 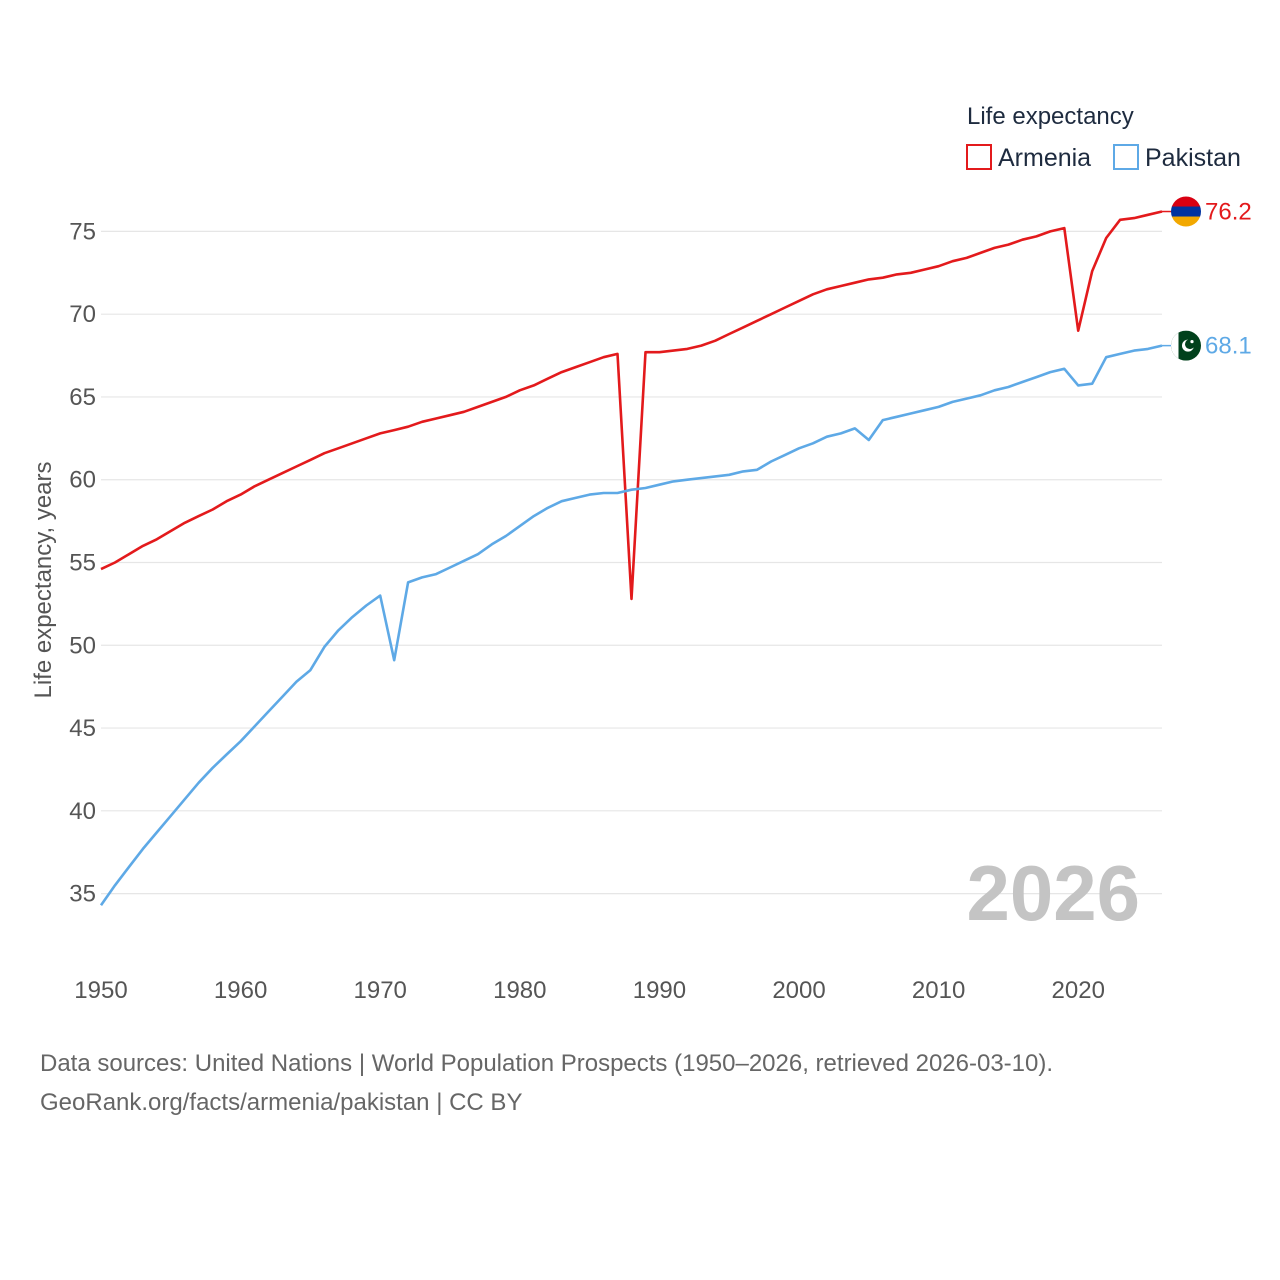 What do you see at coordinates (938, 990) in the screenshot?
I see `x-tick-label: 2010` at bounding box center [938, 990].